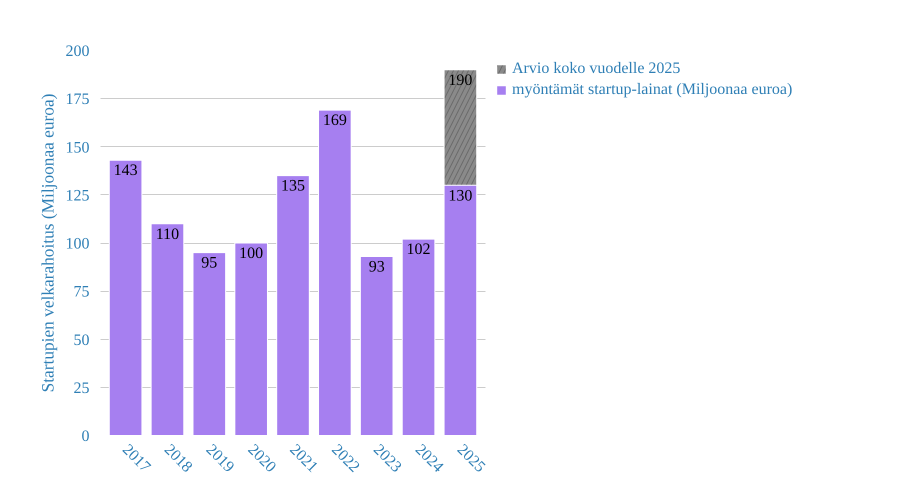  I want to click on data-label: 110, so click(168, 234).